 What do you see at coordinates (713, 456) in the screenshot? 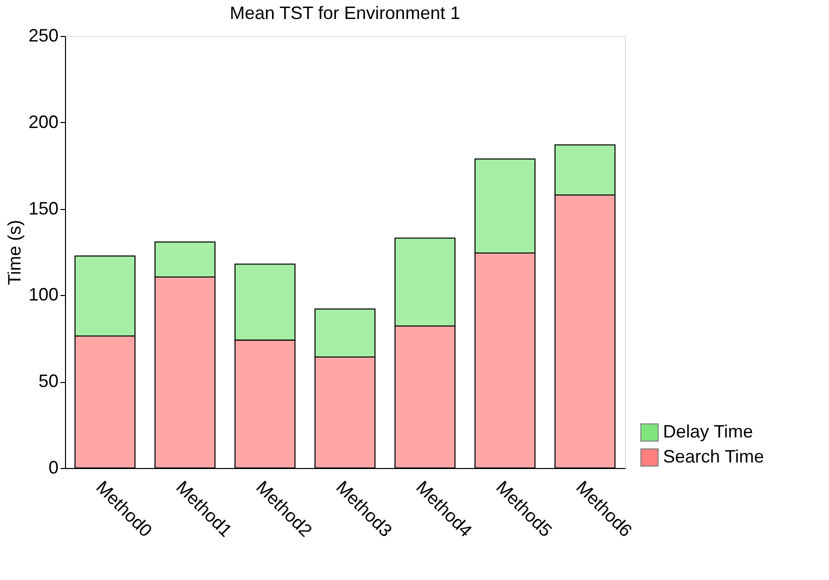
I see `legend-label: Search Time` at bounding box center [713, 456].